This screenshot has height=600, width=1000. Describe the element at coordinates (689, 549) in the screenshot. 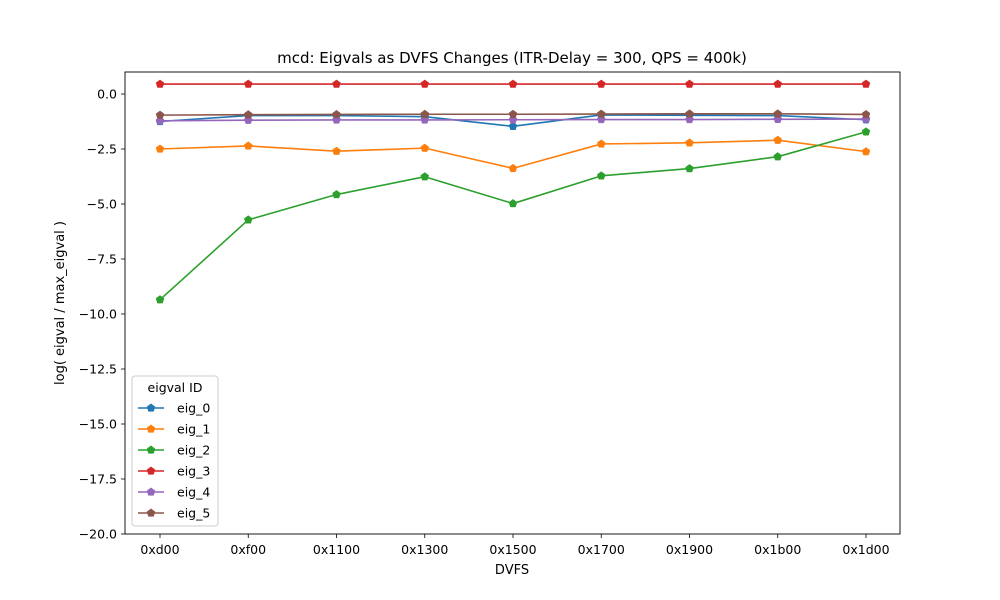

I see `x-tick-label: 0x1900` at that location.